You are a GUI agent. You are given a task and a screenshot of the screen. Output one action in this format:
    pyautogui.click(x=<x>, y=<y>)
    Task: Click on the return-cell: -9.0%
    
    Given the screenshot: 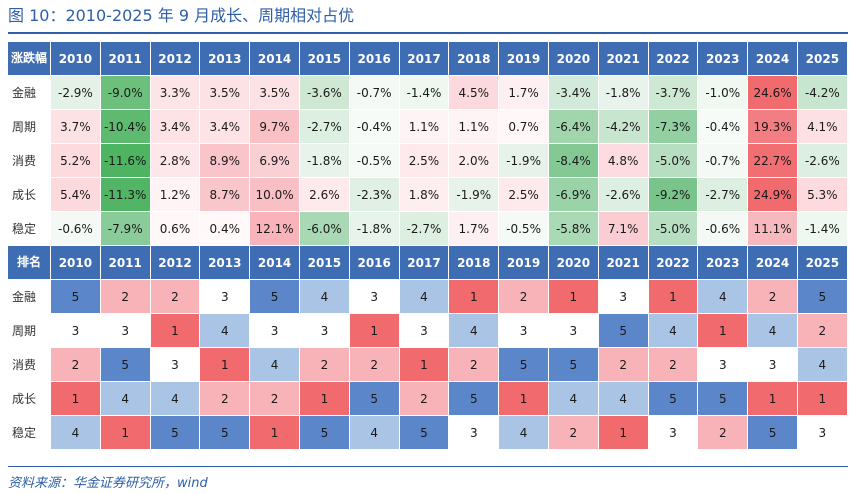 What is the action you would take?
    pyautogui.click(x=125, y=93)
    